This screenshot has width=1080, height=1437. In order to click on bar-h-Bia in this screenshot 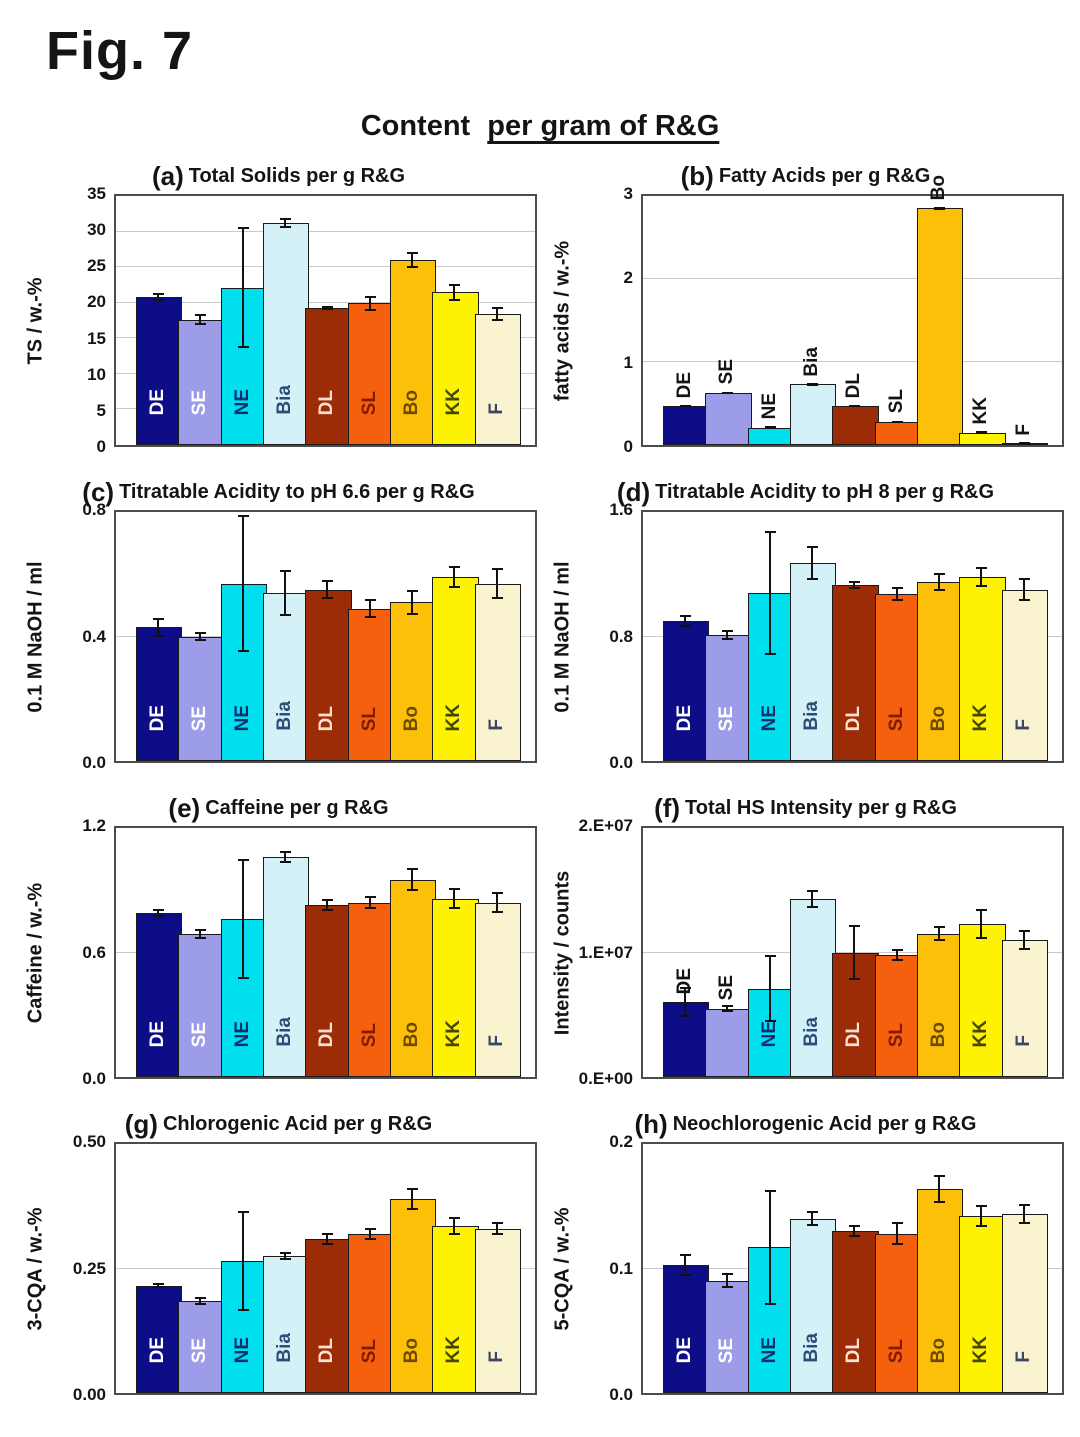, I will do `click(813, 1305)`.